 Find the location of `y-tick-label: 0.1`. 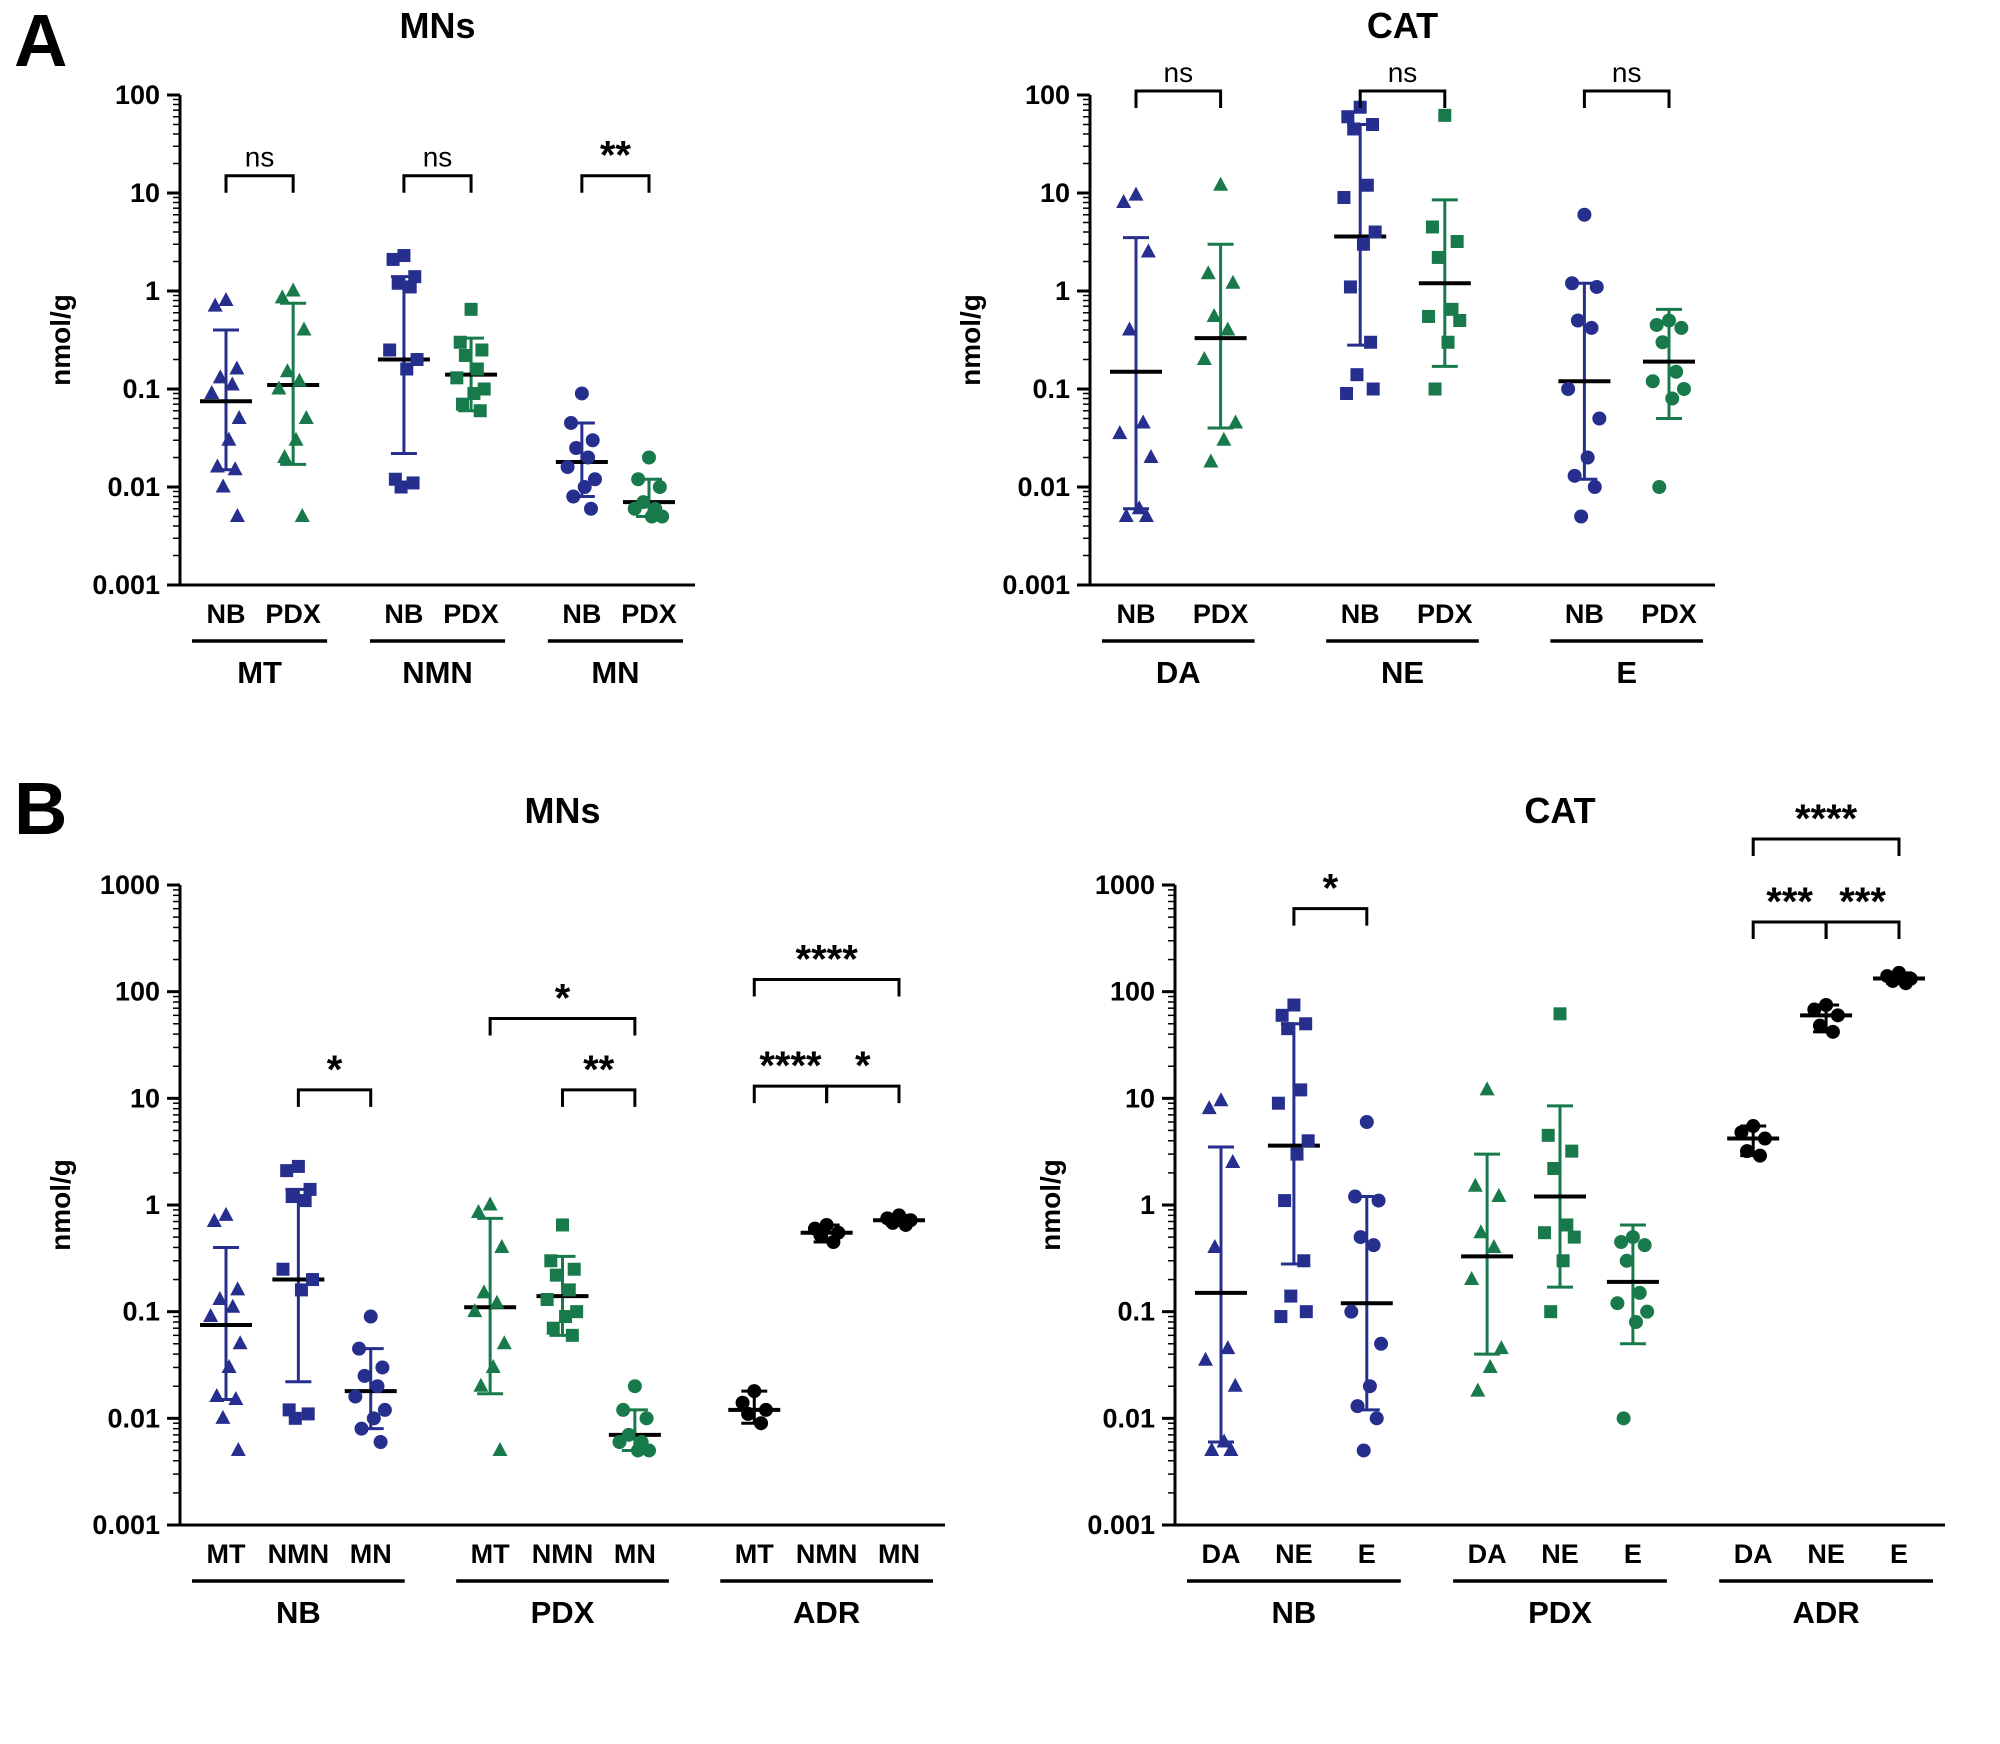

y-tick-label: 0.1 is located at coordinates (141, 389).